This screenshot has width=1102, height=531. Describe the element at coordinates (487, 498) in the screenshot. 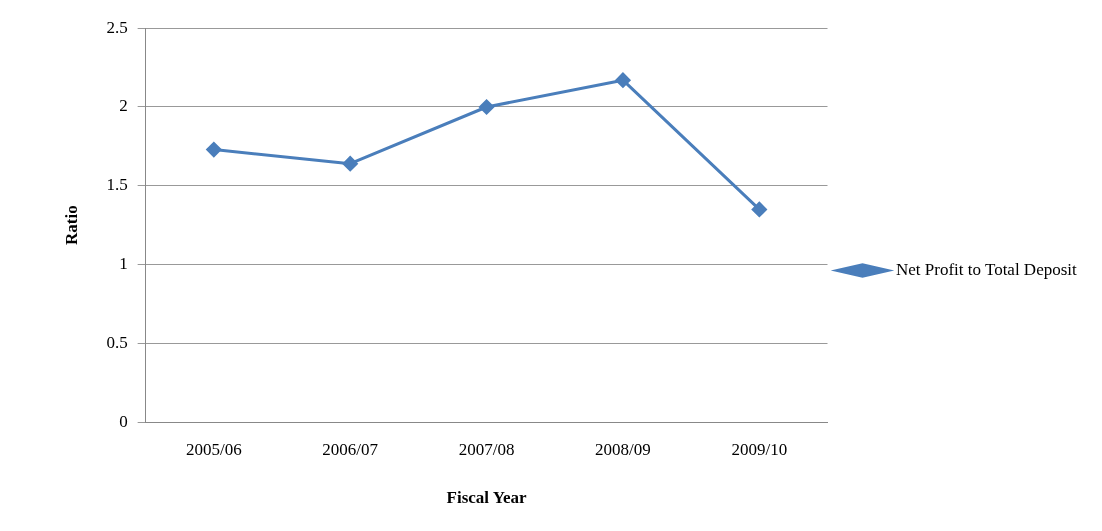

I see `x-axis-title: Fiscal Year` at that location.